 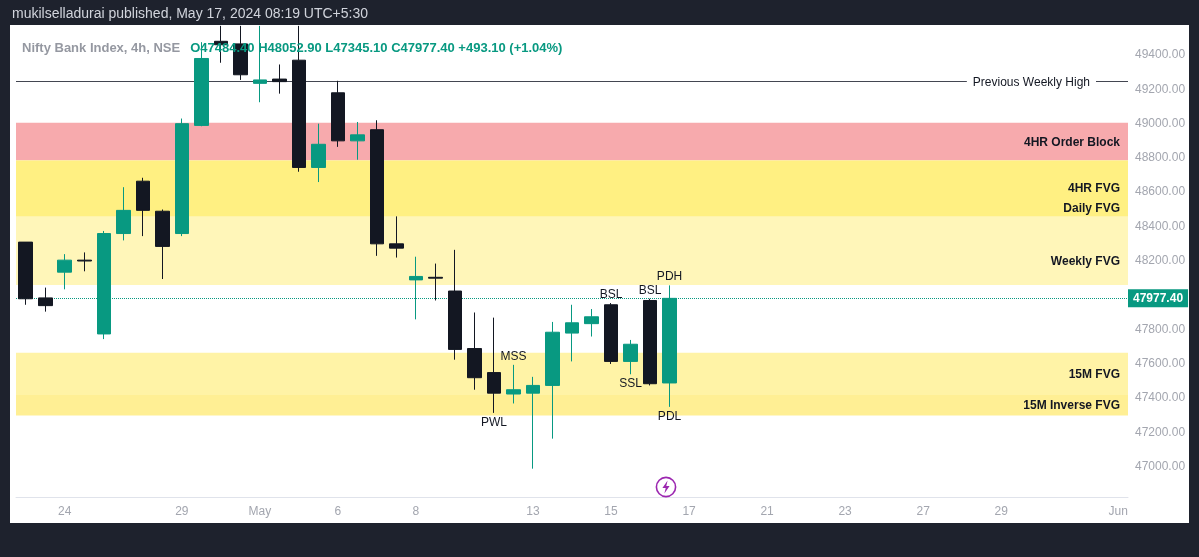 What do you see at coordinates (1160, 191) in the screenshot?
I see `y-tick-label: 48600.00` at bounding box center [1160, 191].